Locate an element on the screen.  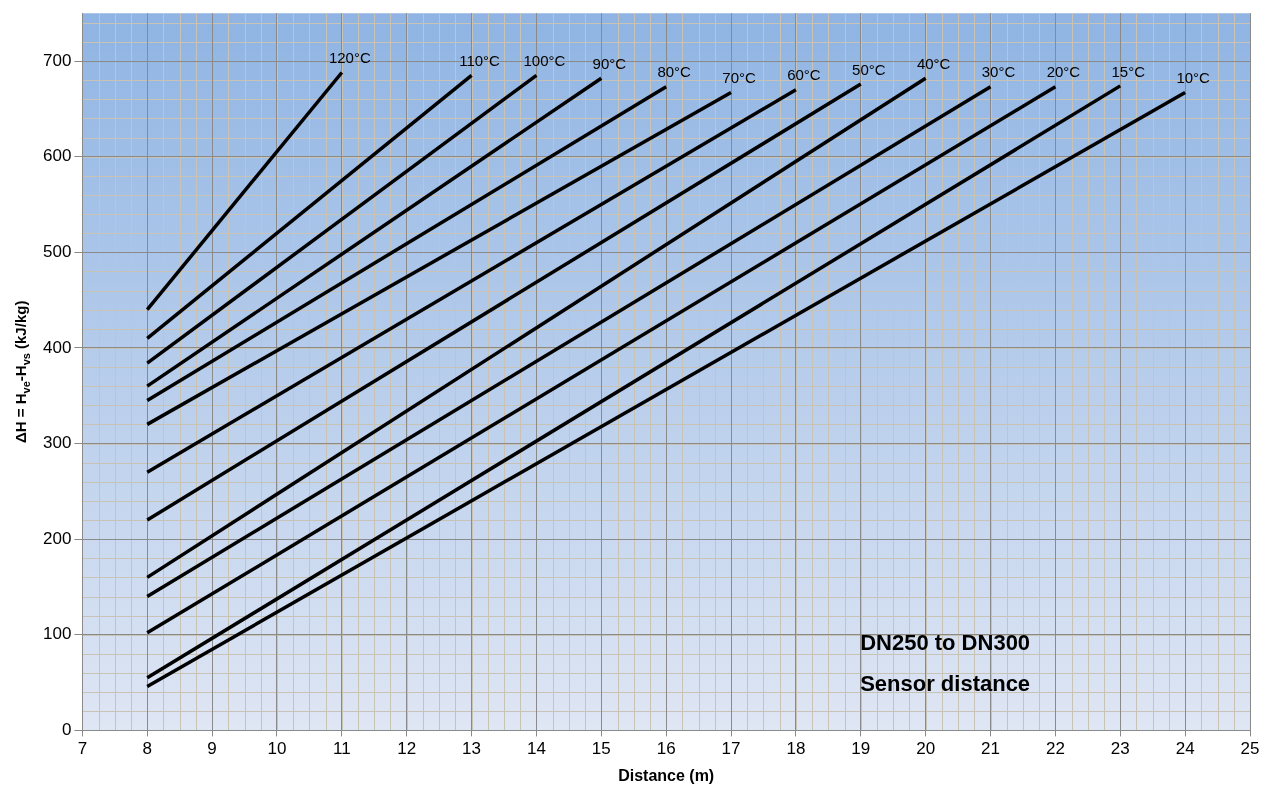
x-tick-label: 12 is located at coordinates (407, 749).